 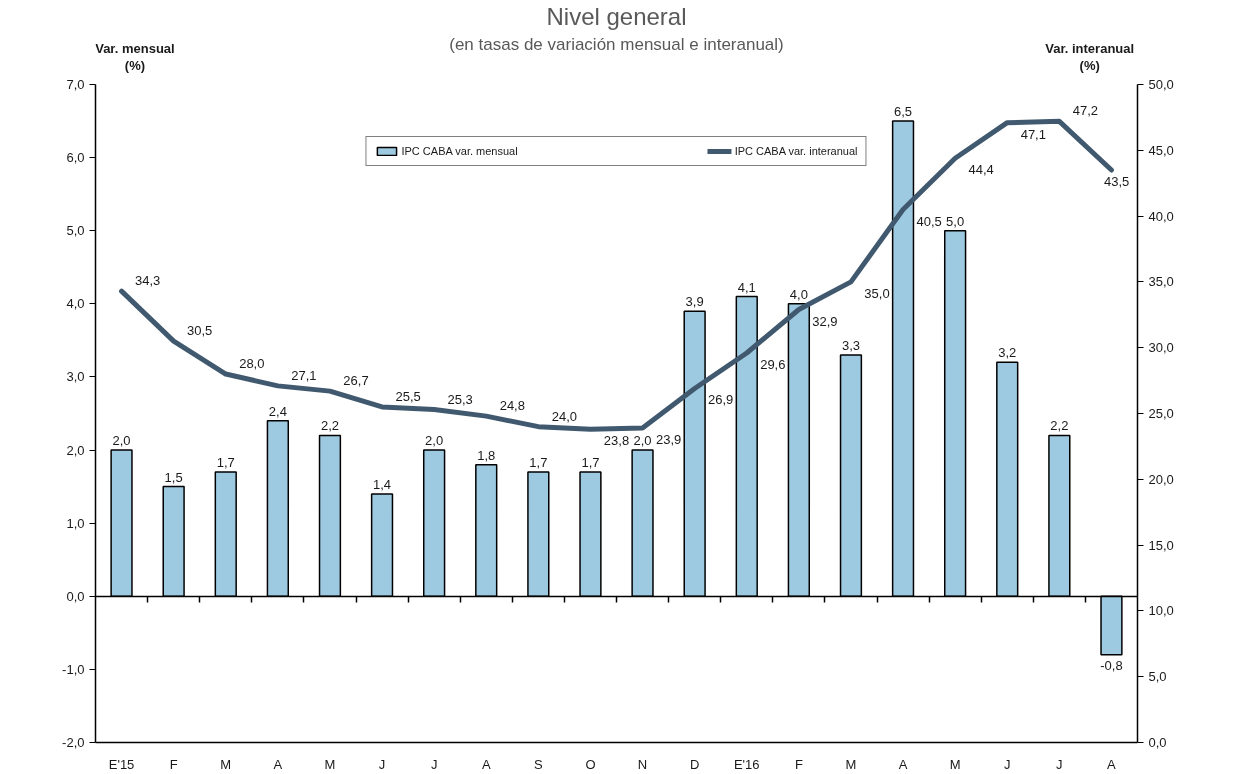 I want to click on y-tick-label: -1,0, so click(x=73, y=669).